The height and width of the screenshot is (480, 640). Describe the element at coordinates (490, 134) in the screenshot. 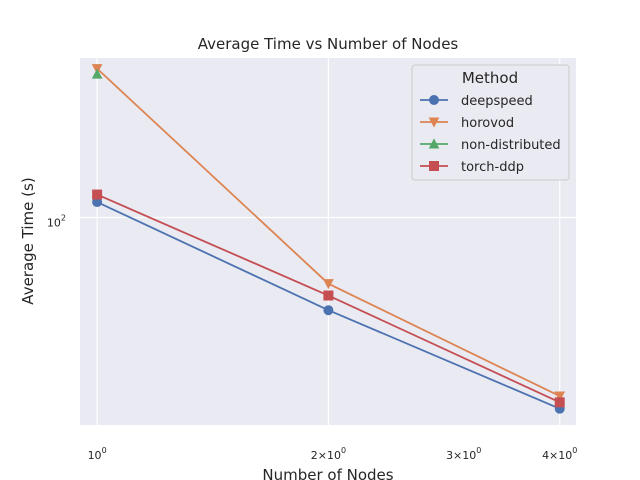

I see `legend-items: deepspeed horovod non-distributed torch-ddp` at that location.